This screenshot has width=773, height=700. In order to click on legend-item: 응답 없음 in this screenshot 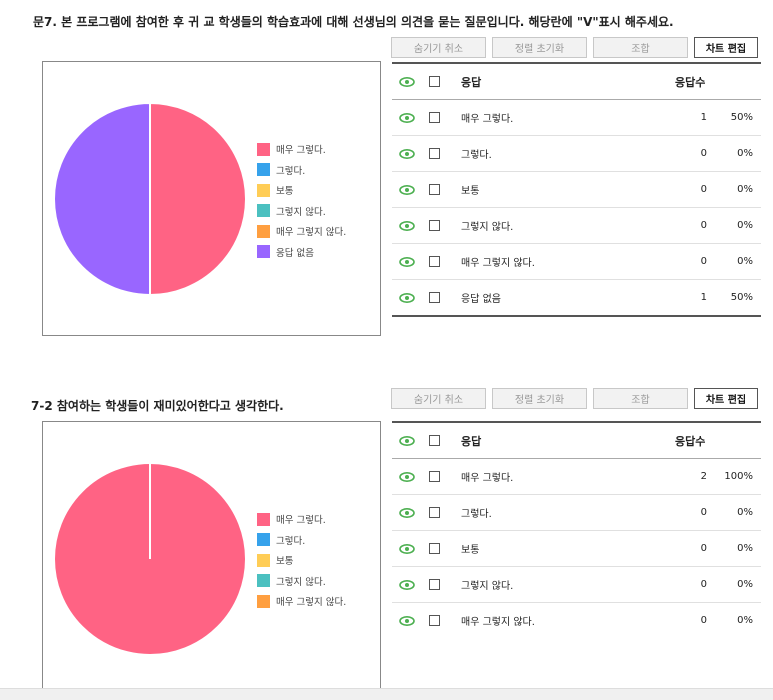, I will do `click(301, 252)`.